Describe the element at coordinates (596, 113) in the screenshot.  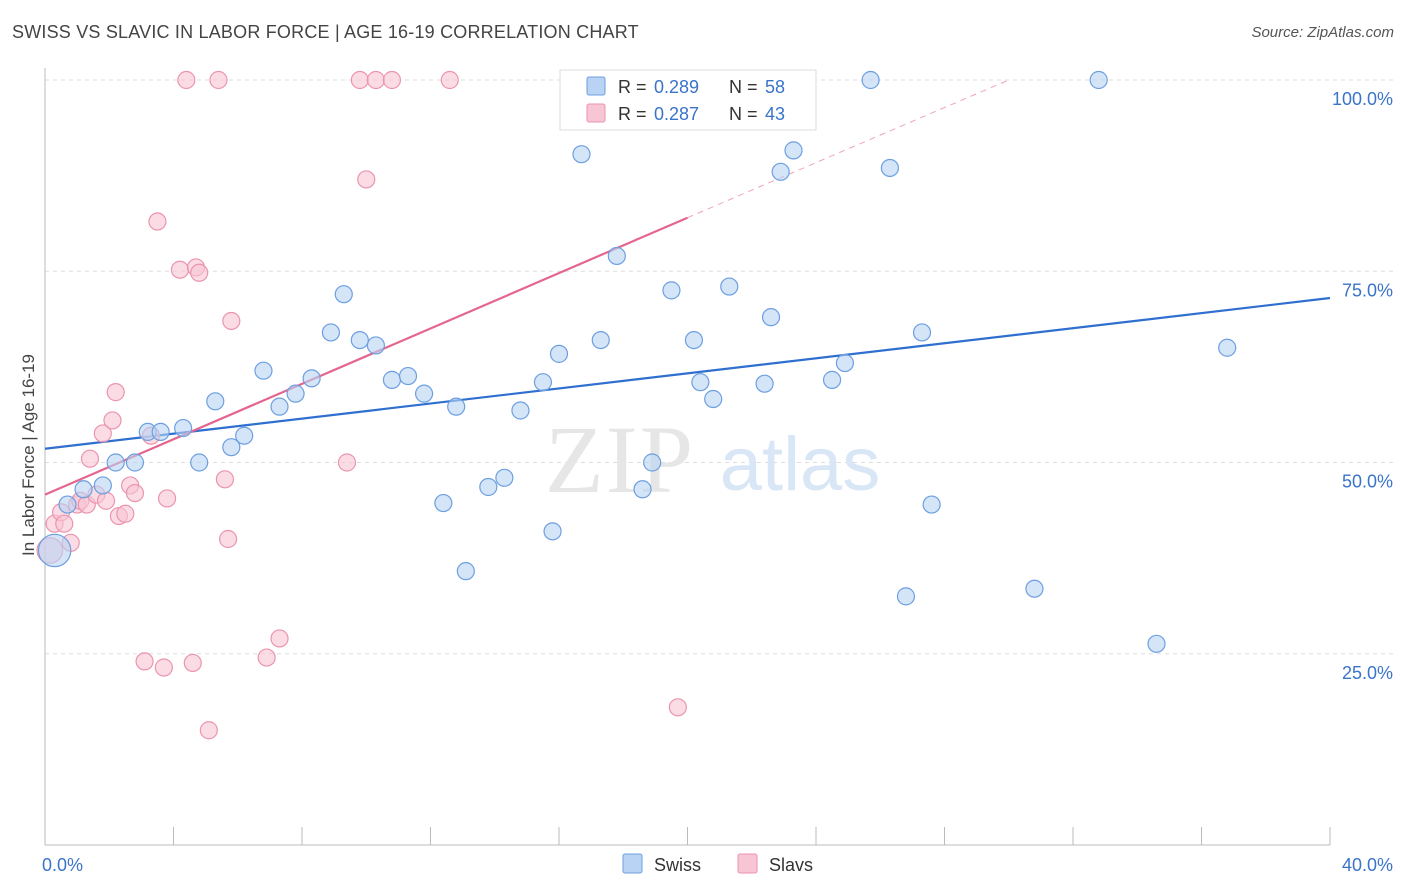
I see `legend-swatch-slavs` at that location.